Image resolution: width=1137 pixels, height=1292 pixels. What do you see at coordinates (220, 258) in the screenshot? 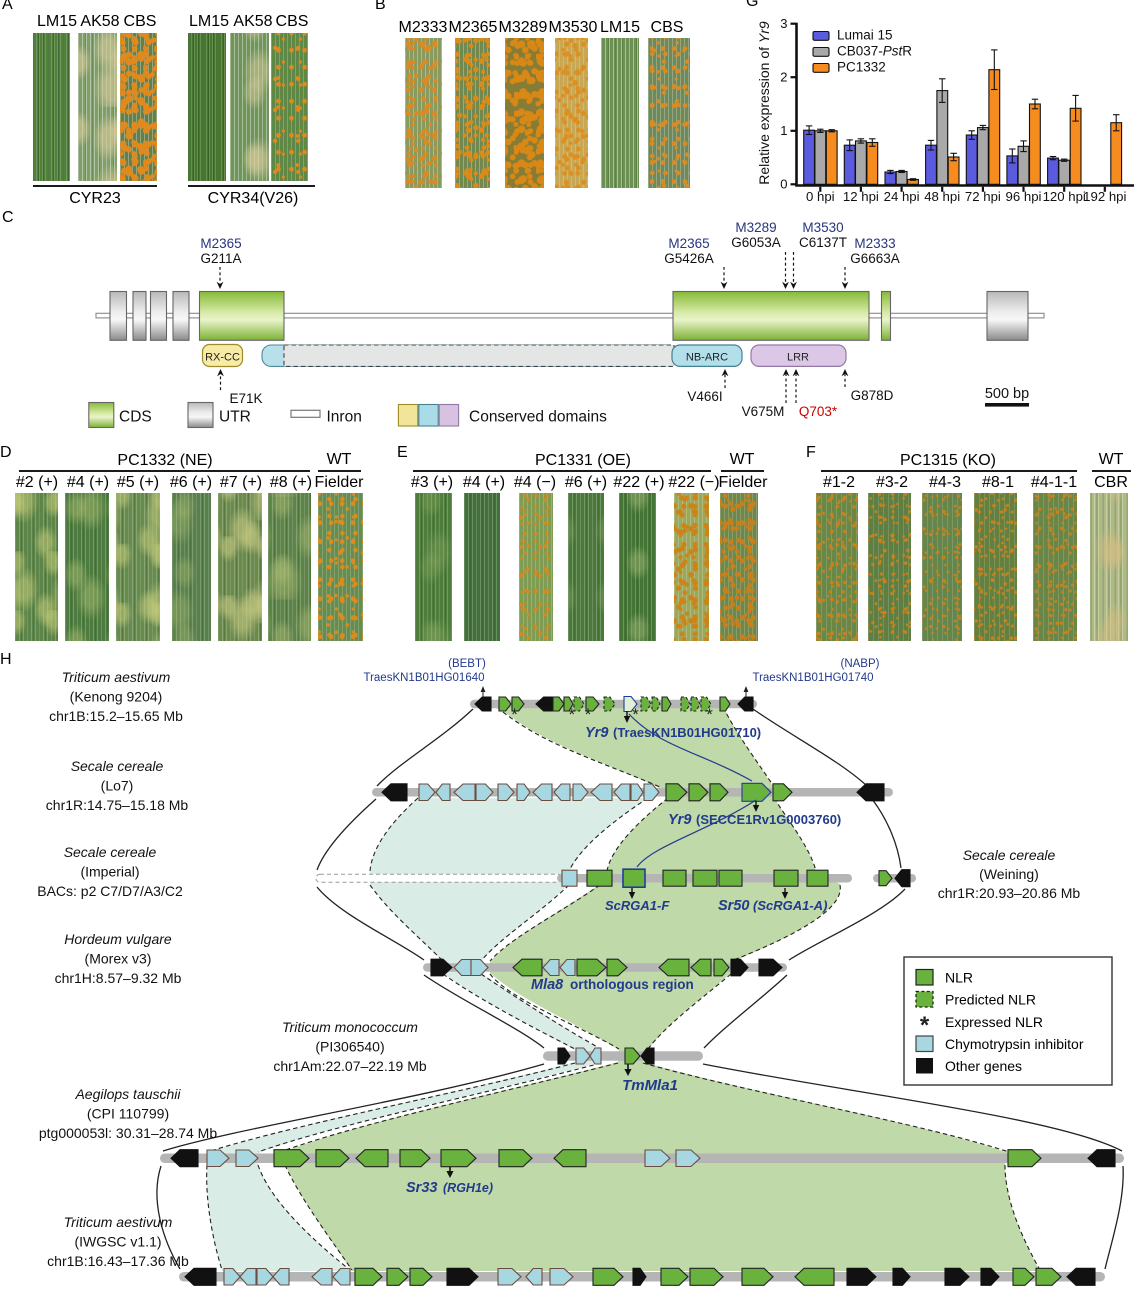
I see `svg-text: G211A` at bounding box center [220, 258].